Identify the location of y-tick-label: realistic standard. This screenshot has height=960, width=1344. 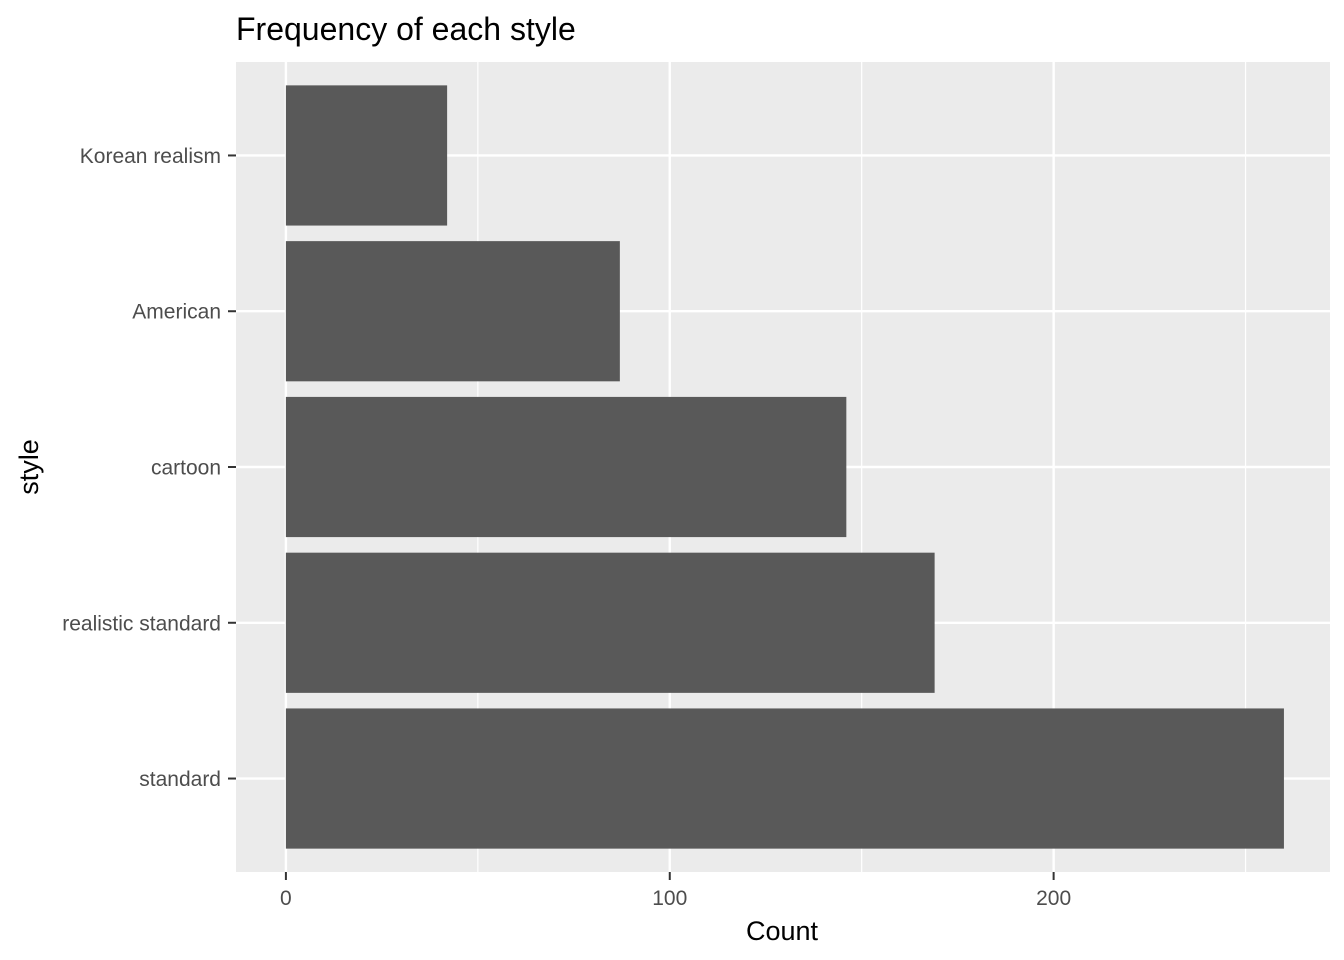
(141, 623).